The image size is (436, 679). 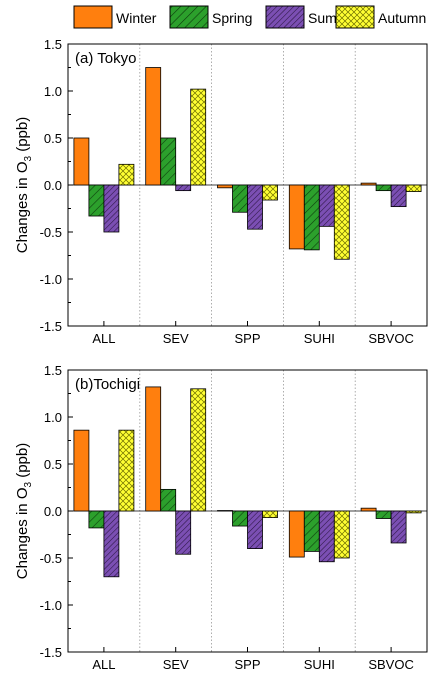 I want to click on legend-item-autumn: Autumn, so click(x=380, y=17).